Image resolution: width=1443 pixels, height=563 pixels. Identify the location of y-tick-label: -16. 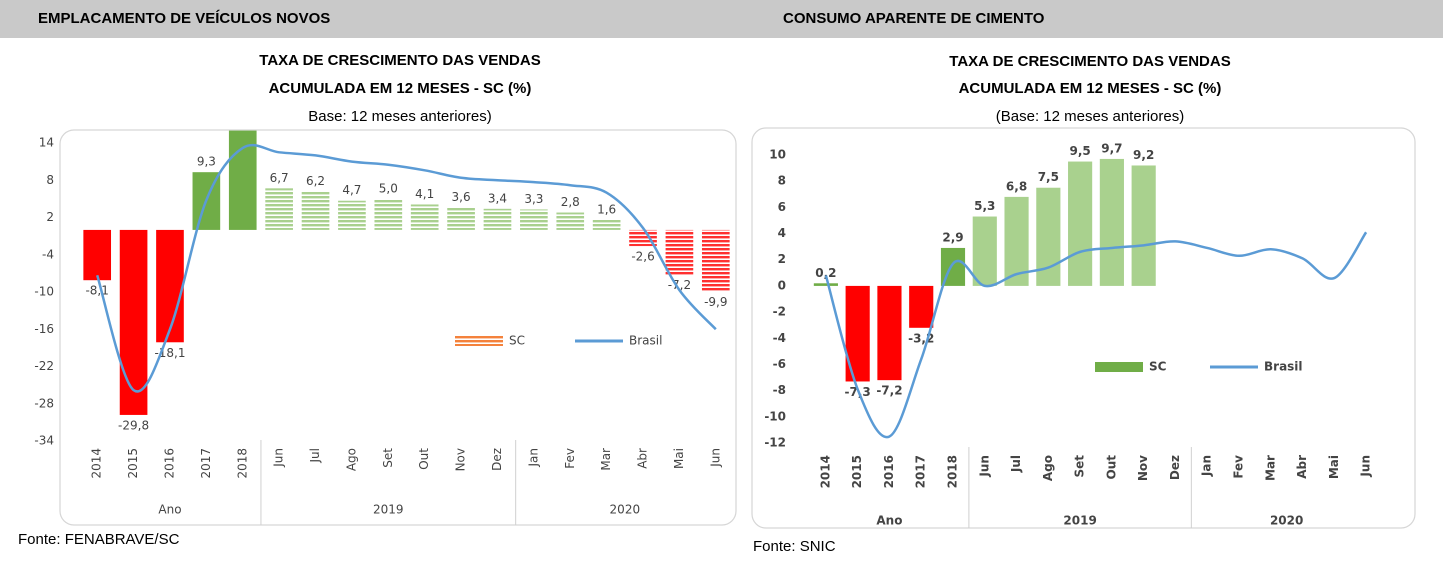
(44, 329).